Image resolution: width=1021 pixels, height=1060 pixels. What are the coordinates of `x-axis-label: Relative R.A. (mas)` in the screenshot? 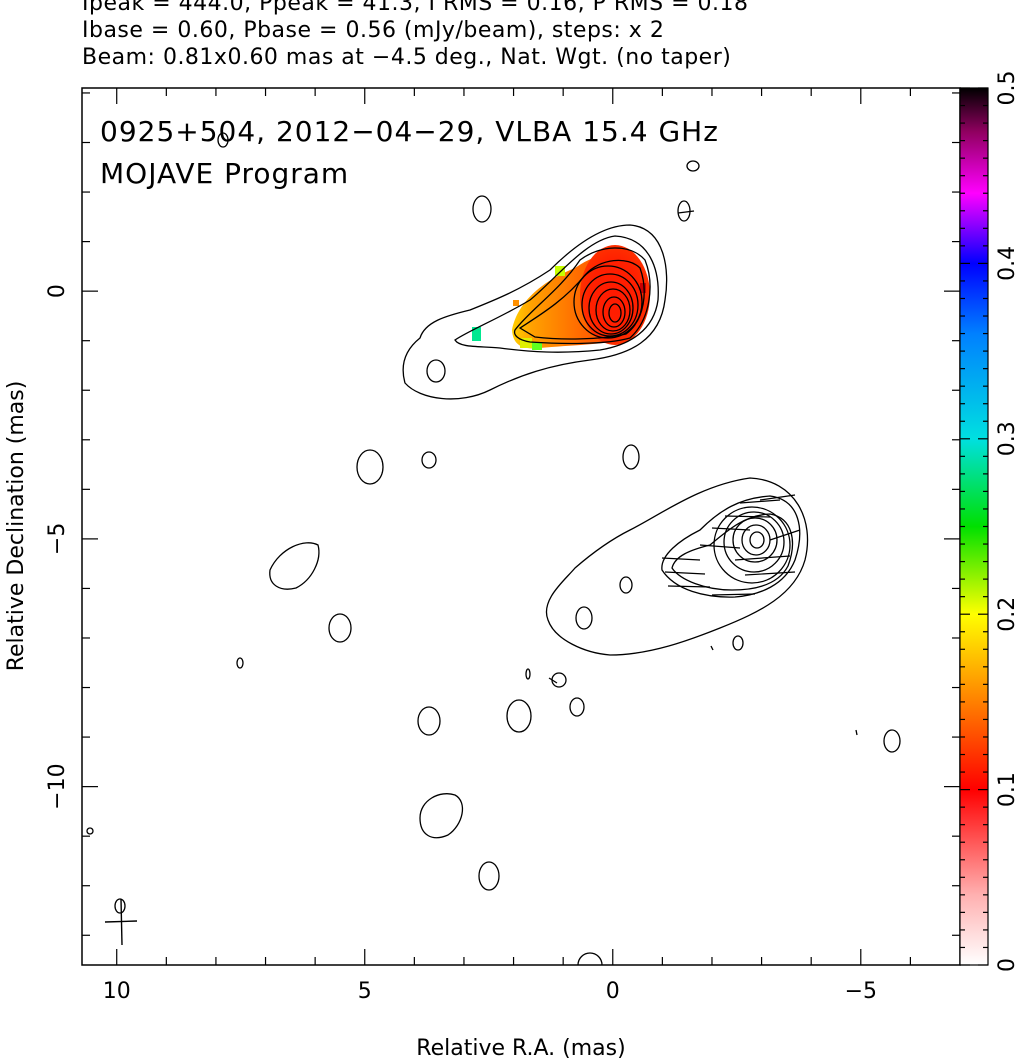 It's located at (520, 1048).